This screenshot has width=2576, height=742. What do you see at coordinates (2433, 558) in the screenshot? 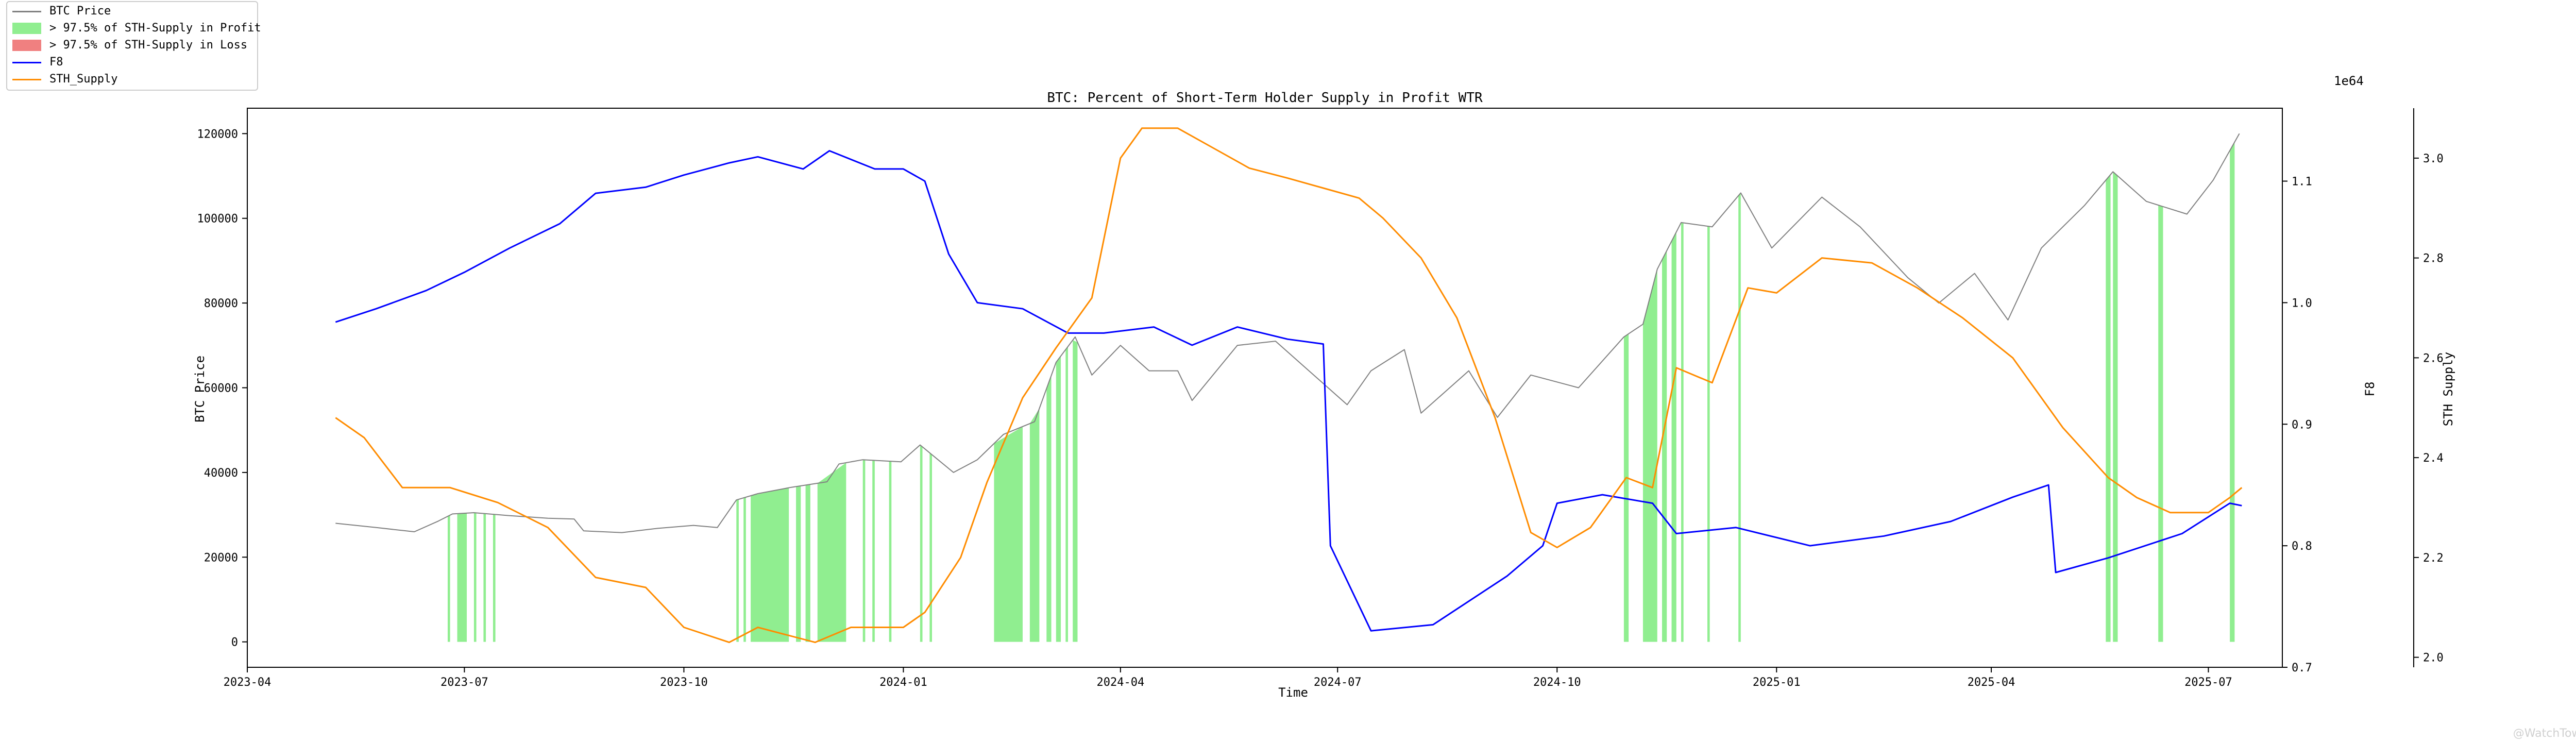
I see `y-sth-tick-label: 2.2` at bounding box center [2433, 558].